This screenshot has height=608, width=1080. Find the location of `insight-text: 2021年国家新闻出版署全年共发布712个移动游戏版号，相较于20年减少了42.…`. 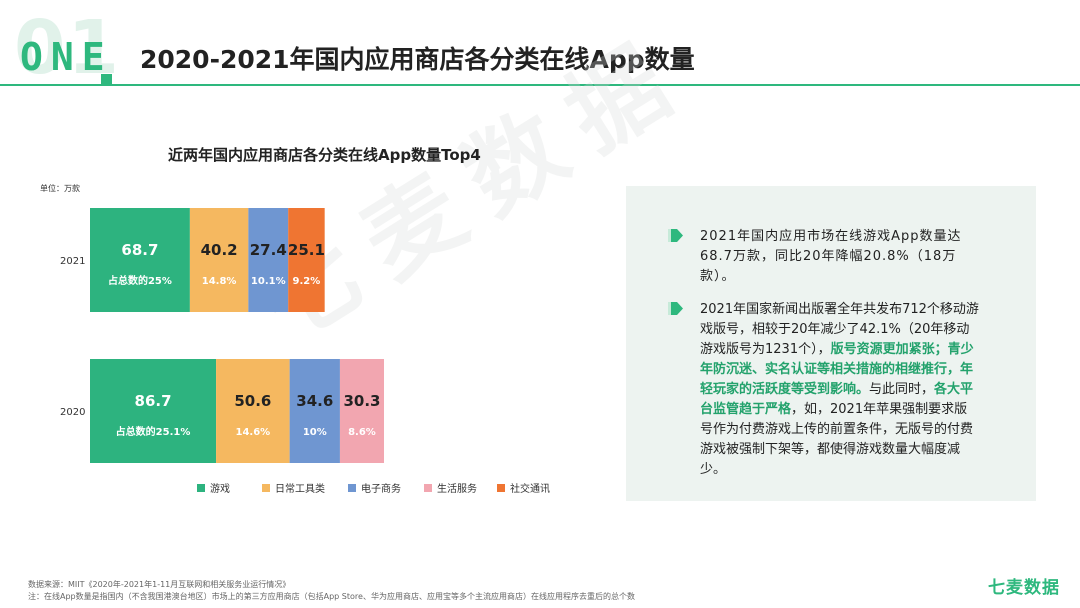

insight-text: 2021年国家新闻出版署全年共发布712个移动游戏版号，相较于20年减少了42.… is located at coordinates (839, 329).